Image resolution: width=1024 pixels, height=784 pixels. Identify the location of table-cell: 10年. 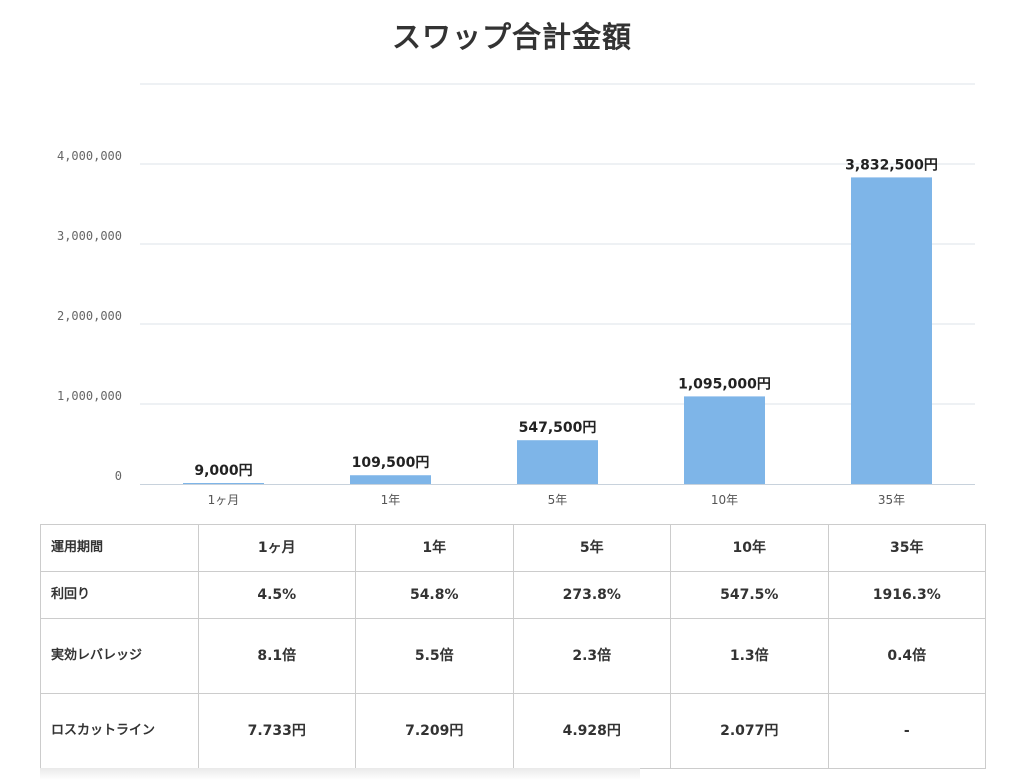
(749, 548).